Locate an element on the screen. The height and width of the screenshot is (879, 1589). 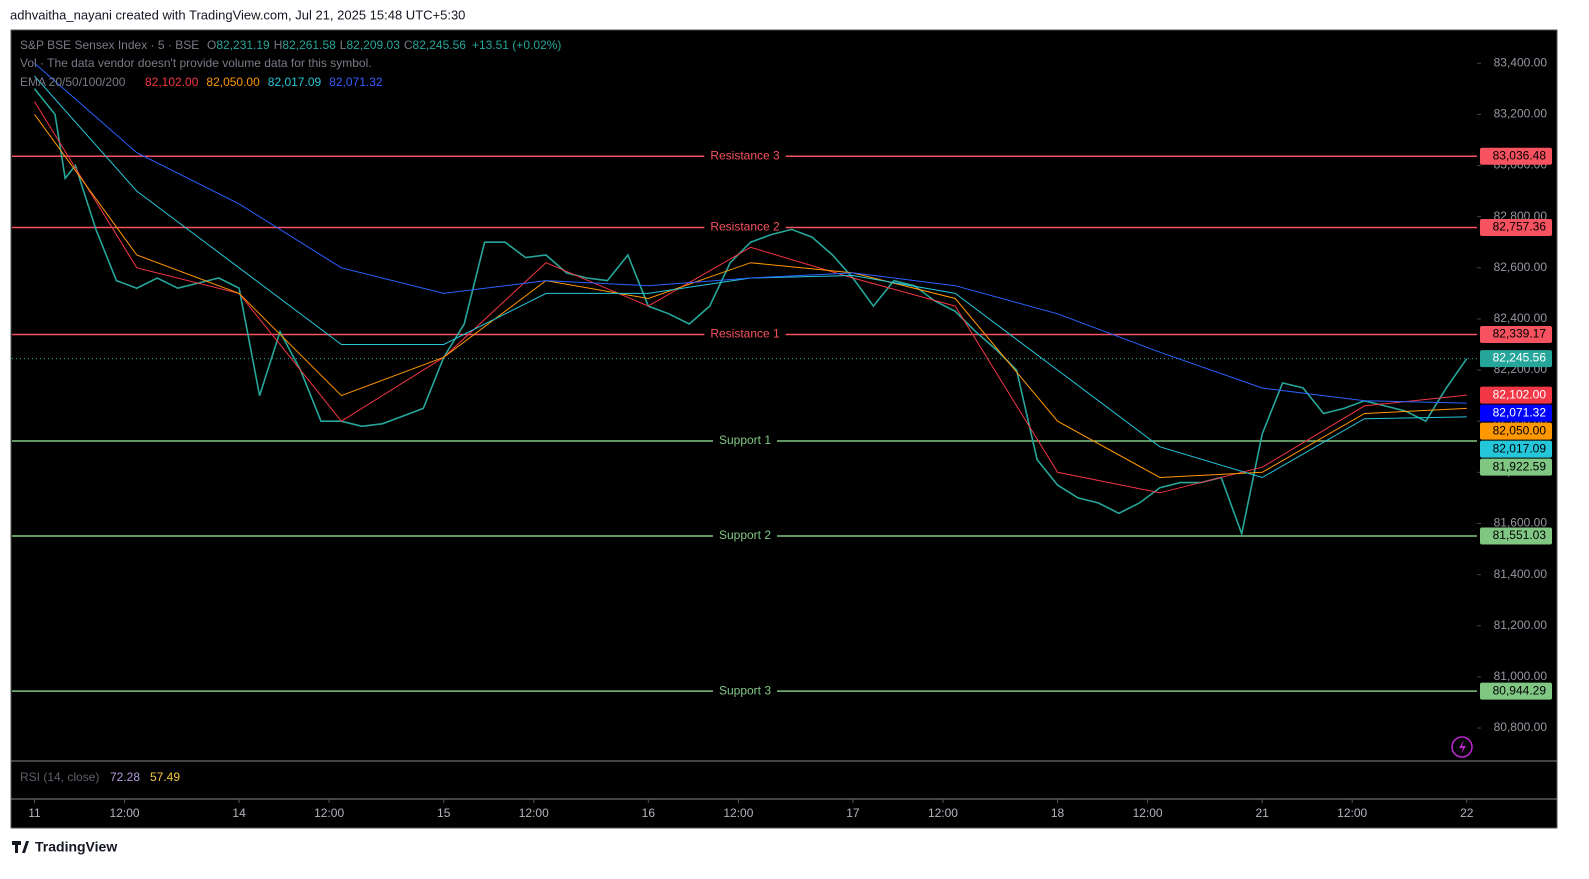
ohlc-value: 82,245.56 is located at coordinates (440, 45).